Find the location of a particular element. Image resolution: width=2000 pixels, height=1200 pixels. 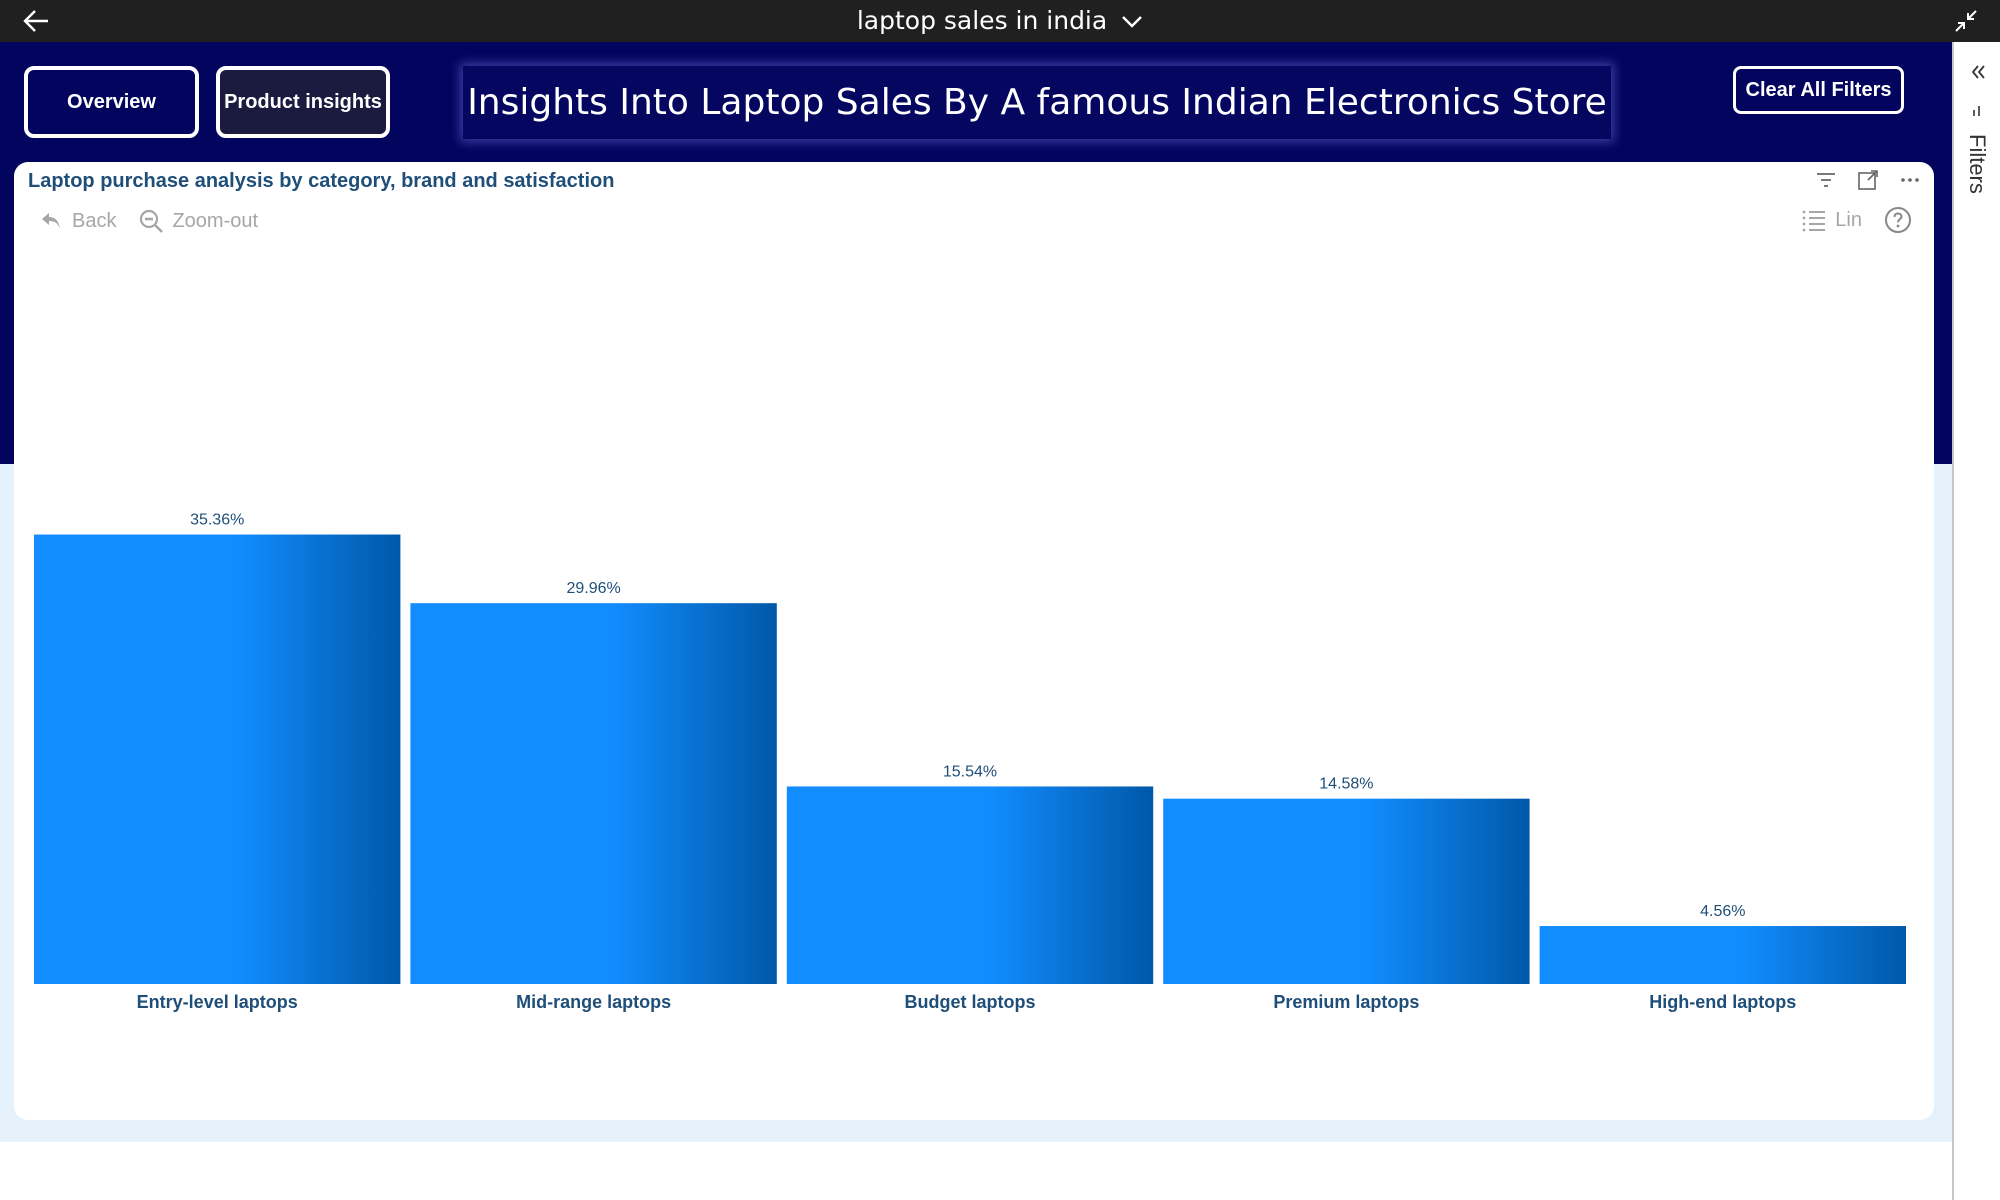

linear-scale-tool: Lin is located at coordinates (1831, 220).